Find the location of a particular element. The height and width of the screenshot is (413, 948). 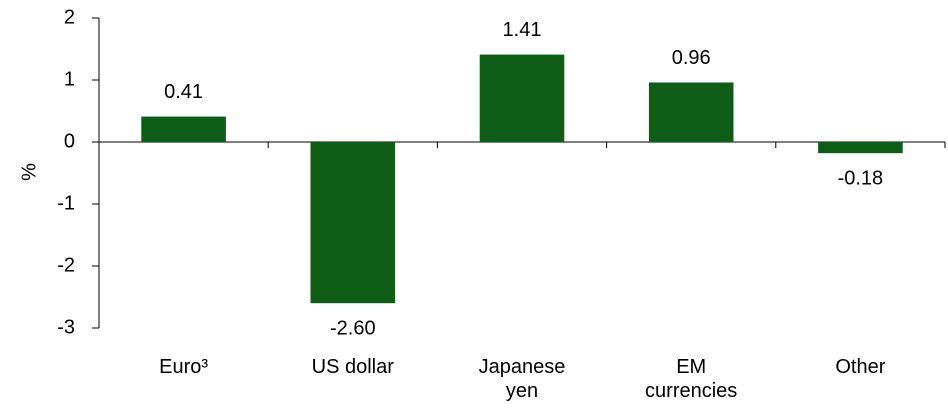

value-label: -2.60 is located at coordinates (353, 328).